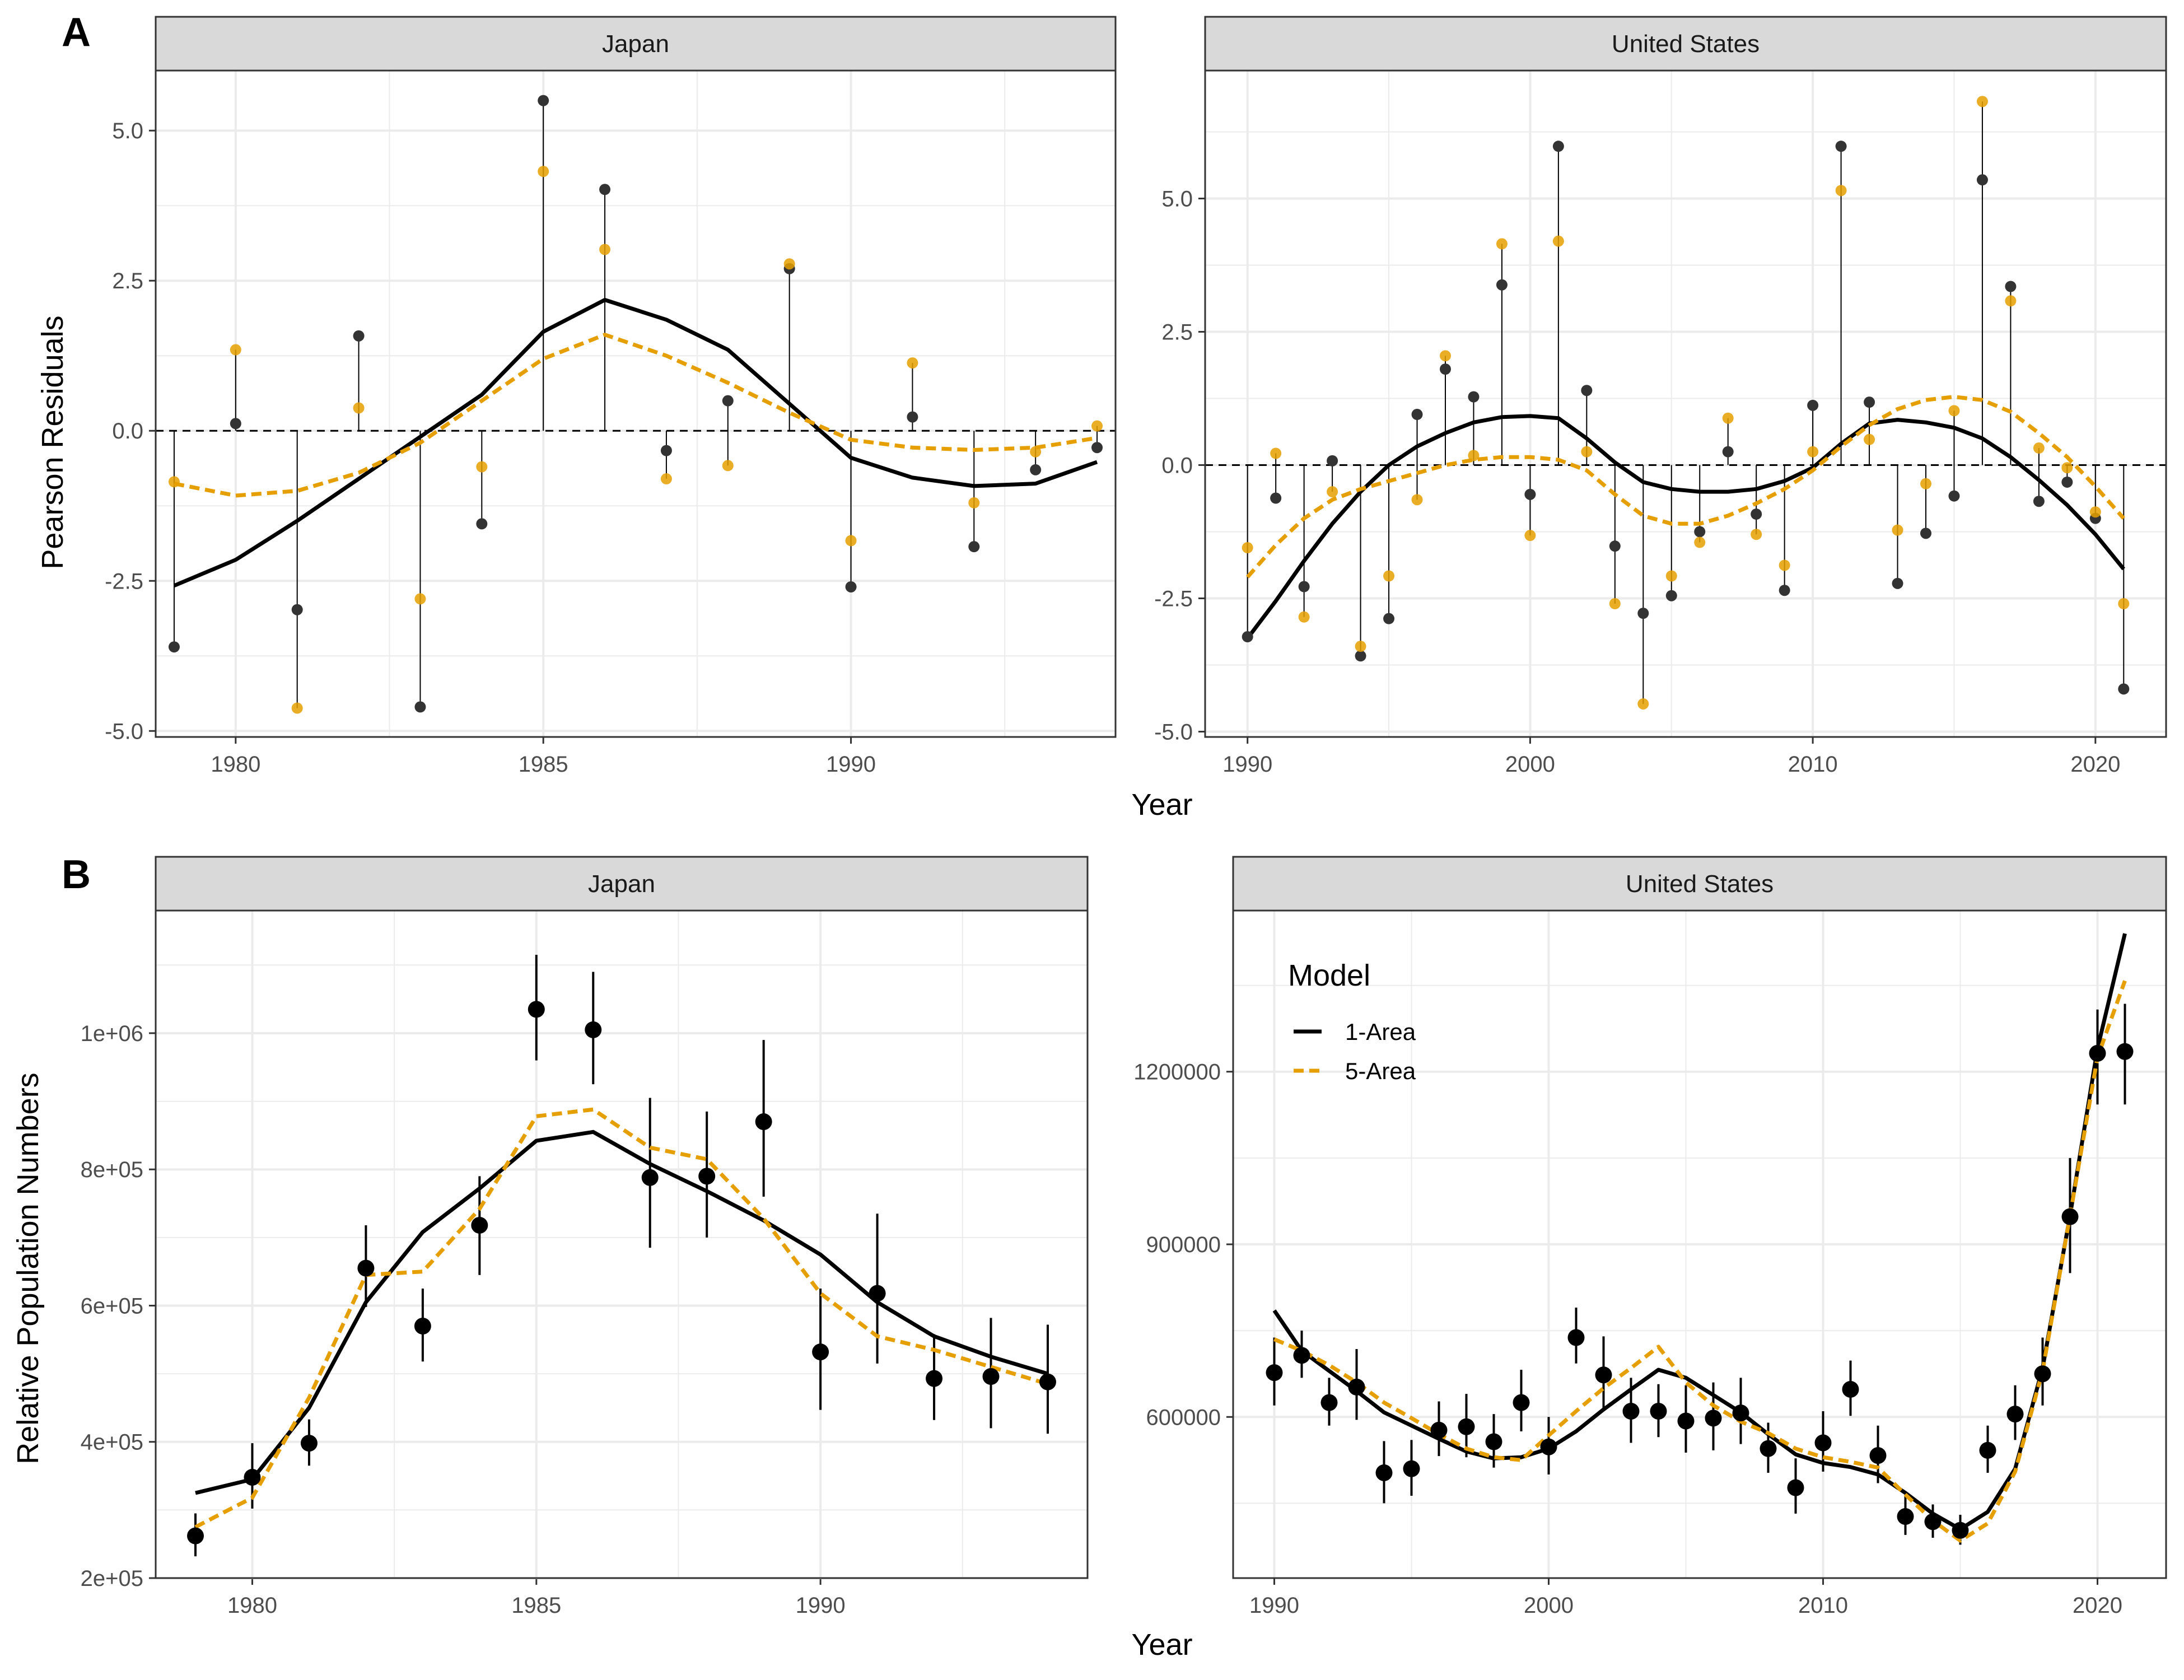  What do you see at coordinates (124, 732) in the screenshot?
I see `panel-a-japan-y-tick-label: -5.0` at bounding box center [124, 732].